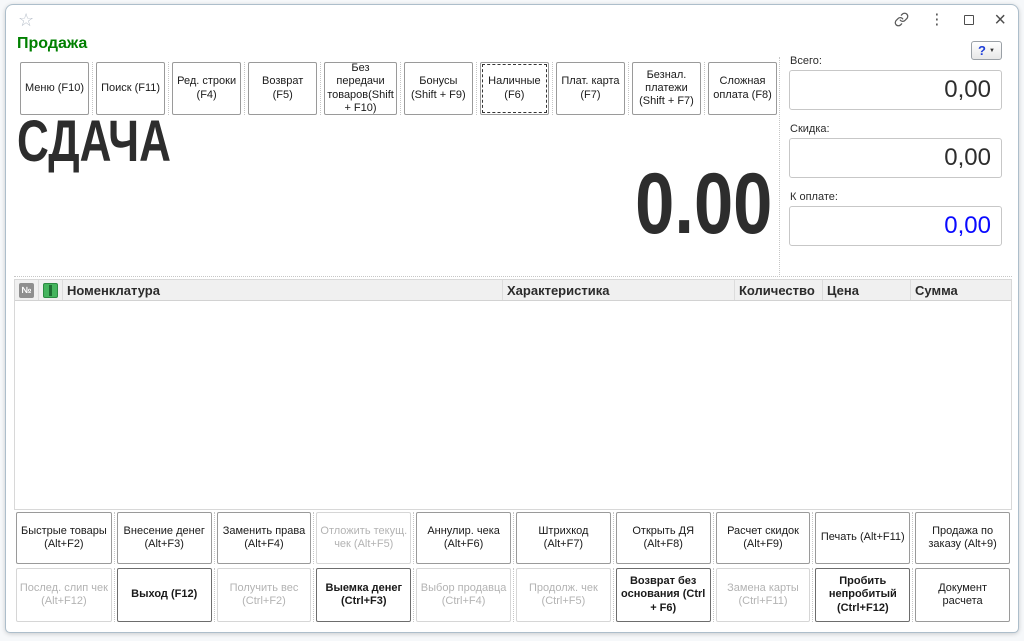 This screenshot has height=641, width=1024. I want to click on cashless-payments-button: Безнал. платежи (Shift + F7), so click(666, 88).